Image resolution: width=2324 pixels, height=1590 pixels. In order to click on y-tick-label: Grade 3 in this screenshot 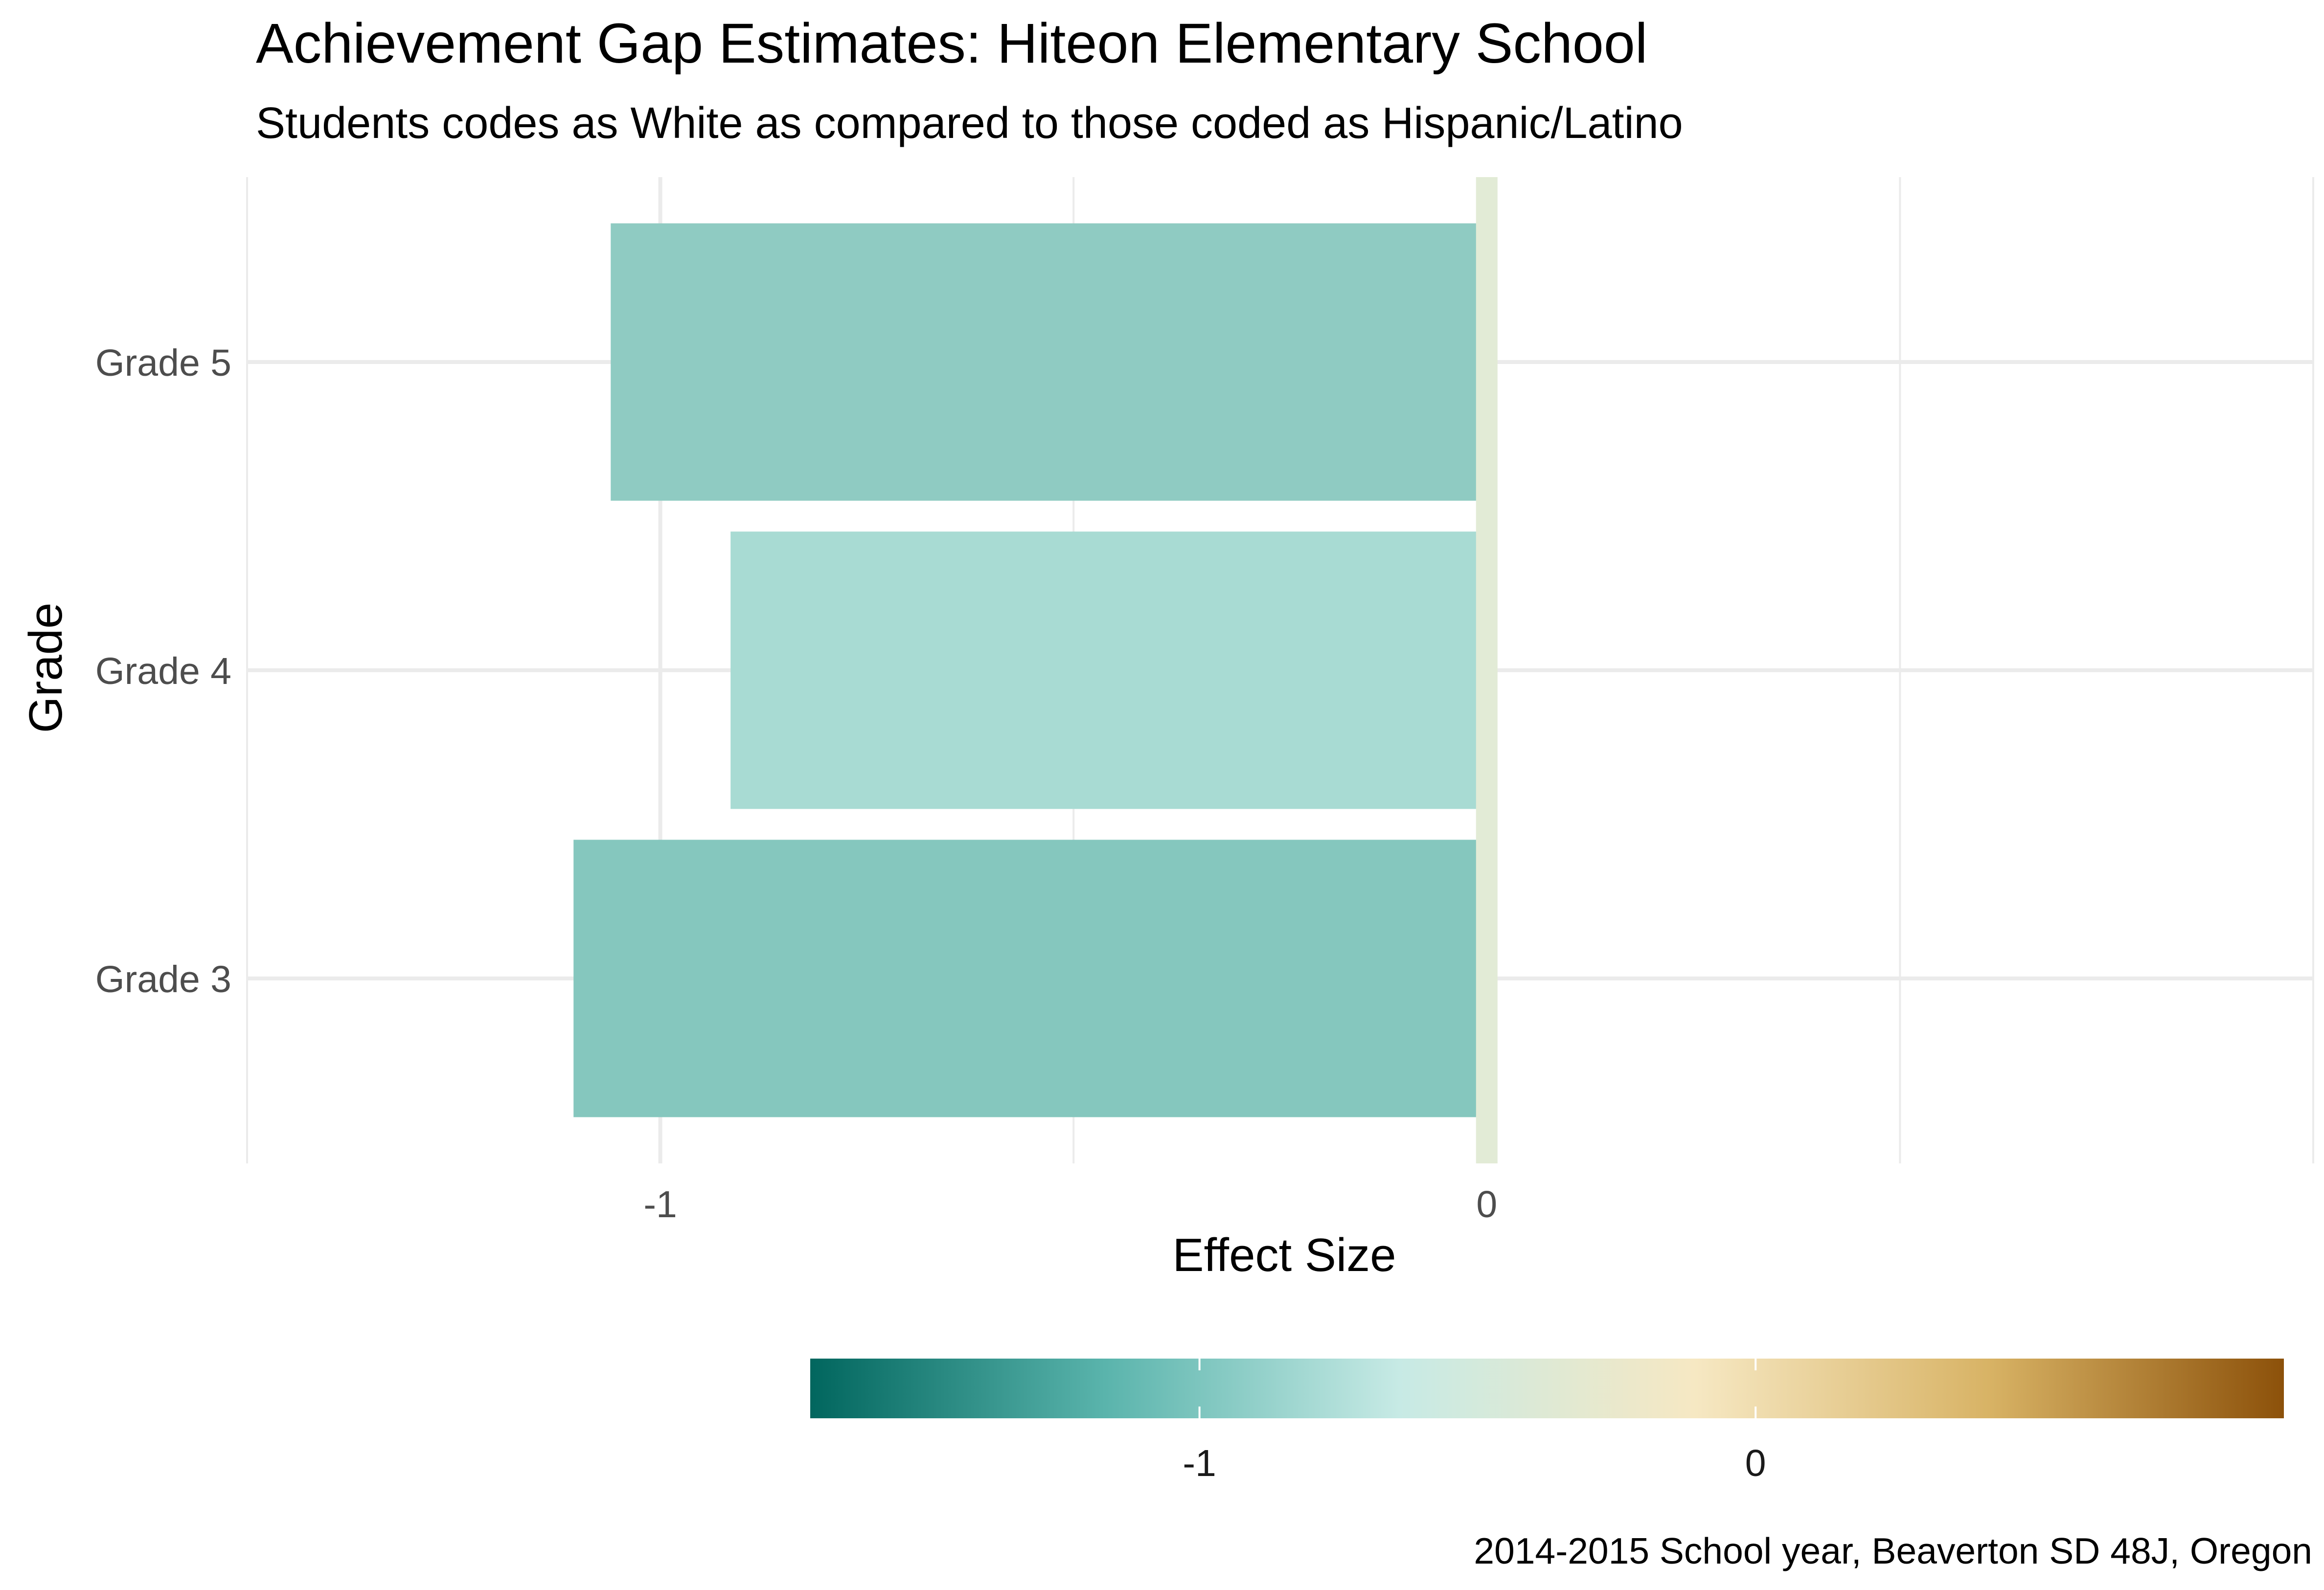, I will do `click(163, 979)`.